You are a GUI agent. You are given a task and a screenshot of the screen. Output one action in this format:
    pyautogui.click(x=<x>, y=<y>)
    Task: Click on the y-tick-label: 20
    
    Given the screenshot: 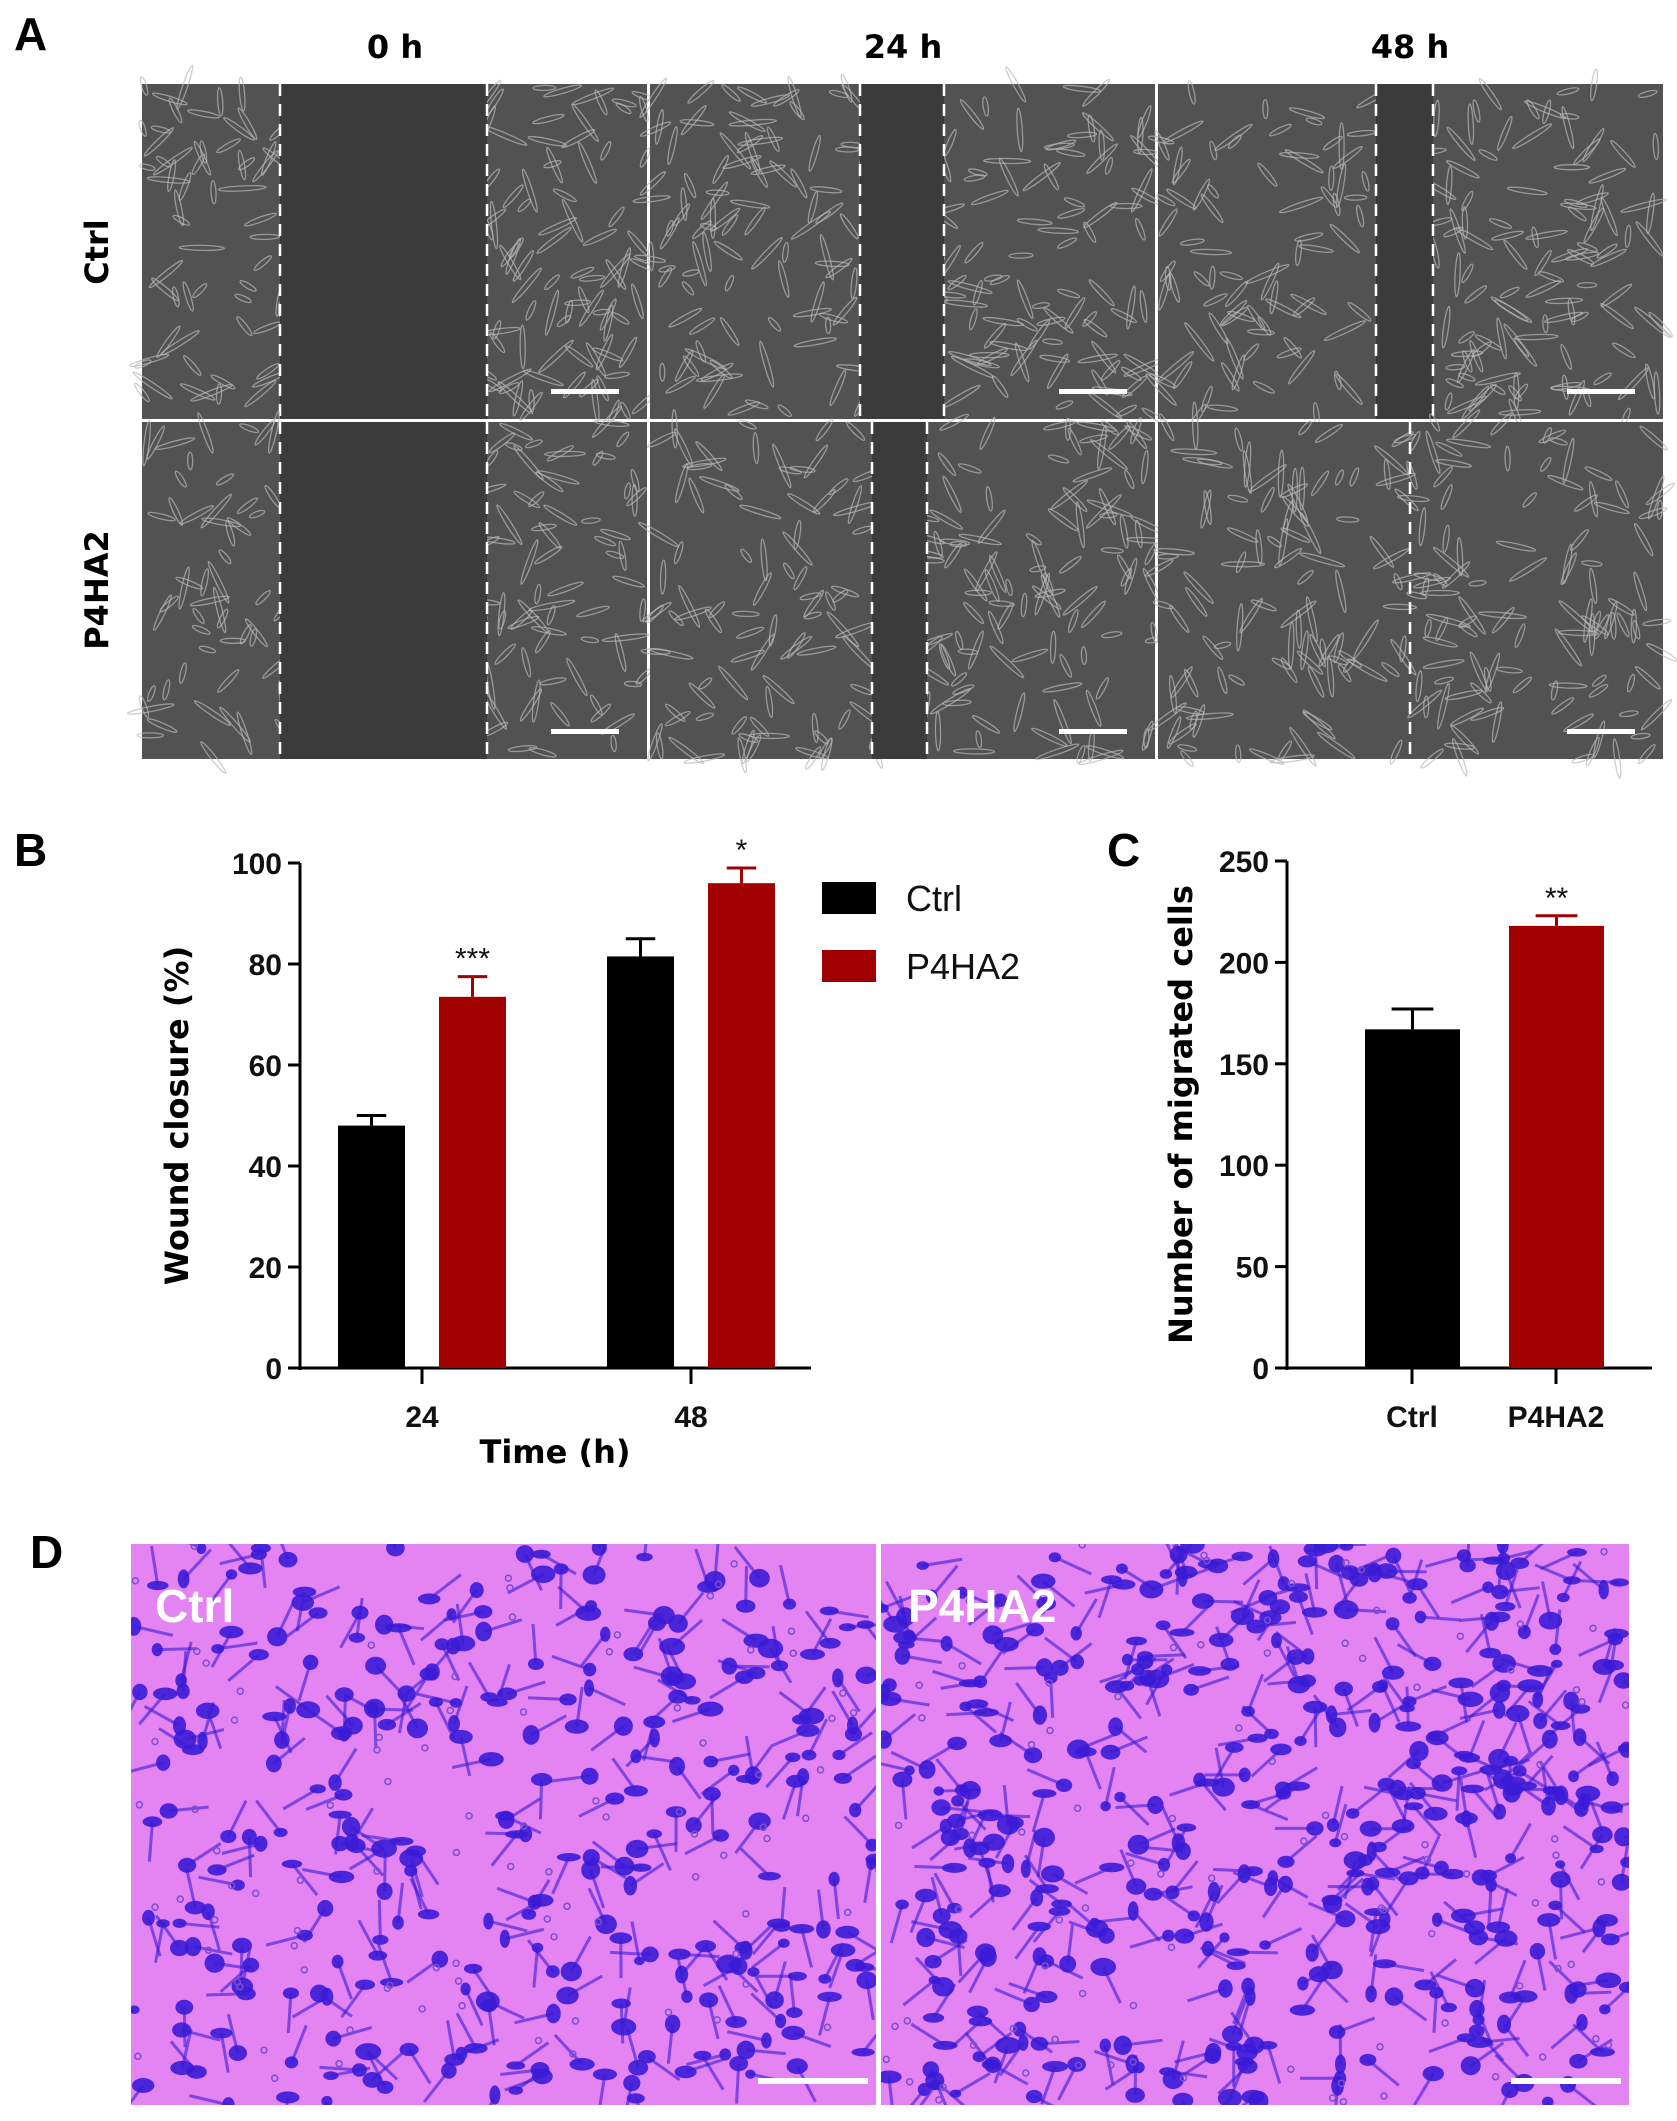 What is the action you would take?
    pyautogui.click(x=265, y=1268)
    